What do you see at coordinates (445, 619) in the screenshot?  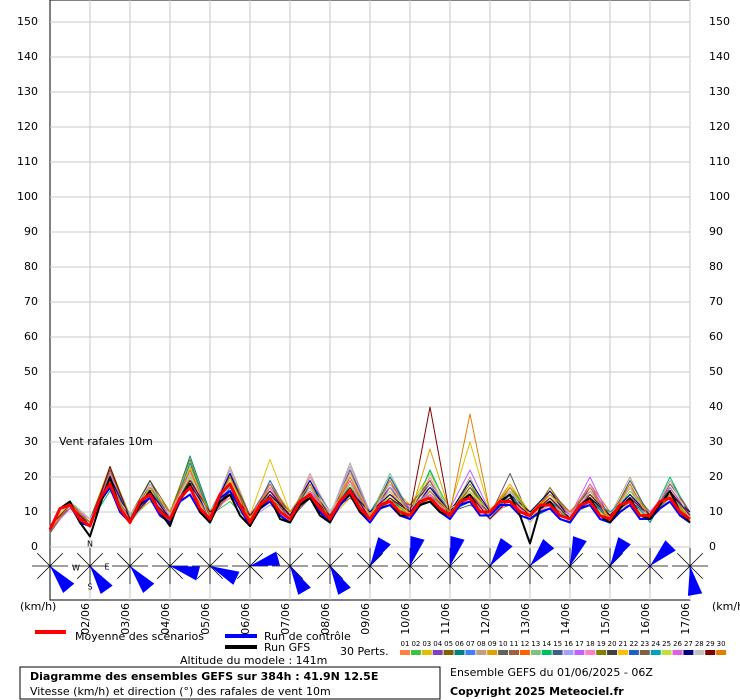 I see `x-tick-label: 11/06` at bounding box center [445, 619].